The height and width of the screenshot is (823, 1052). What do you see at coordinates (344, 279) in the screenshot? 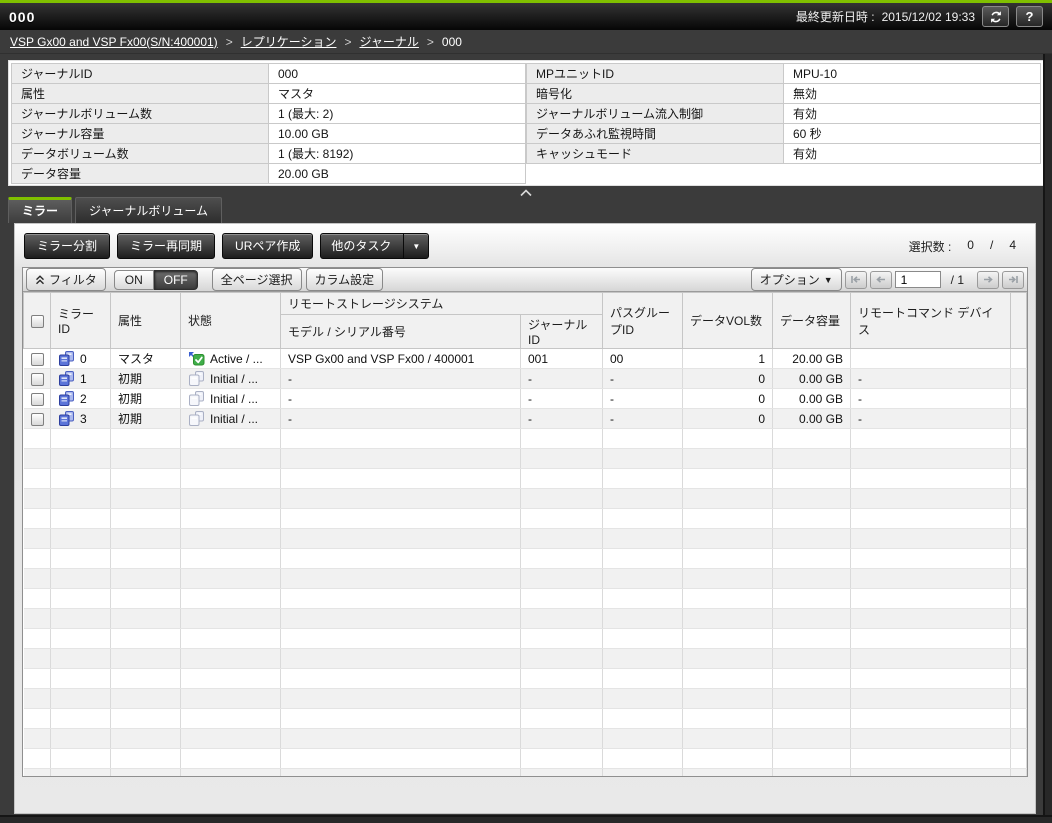
I see `column-settings-button: カラム設定` at bounding box center [344, 279].